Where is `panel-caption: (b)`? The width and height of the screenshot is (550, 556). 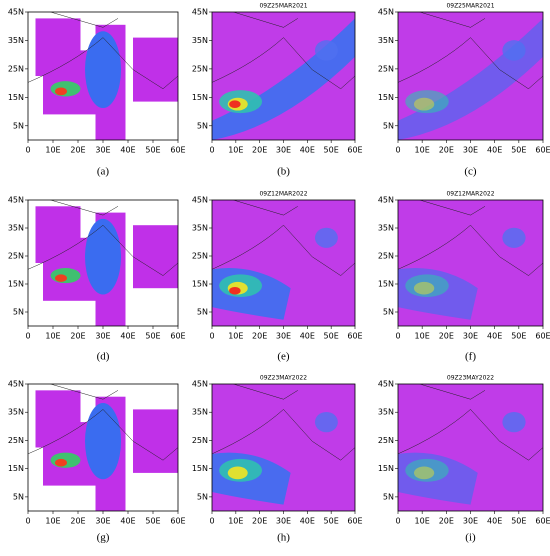 panel-caption: (b) is located at coordinates (283, 172).